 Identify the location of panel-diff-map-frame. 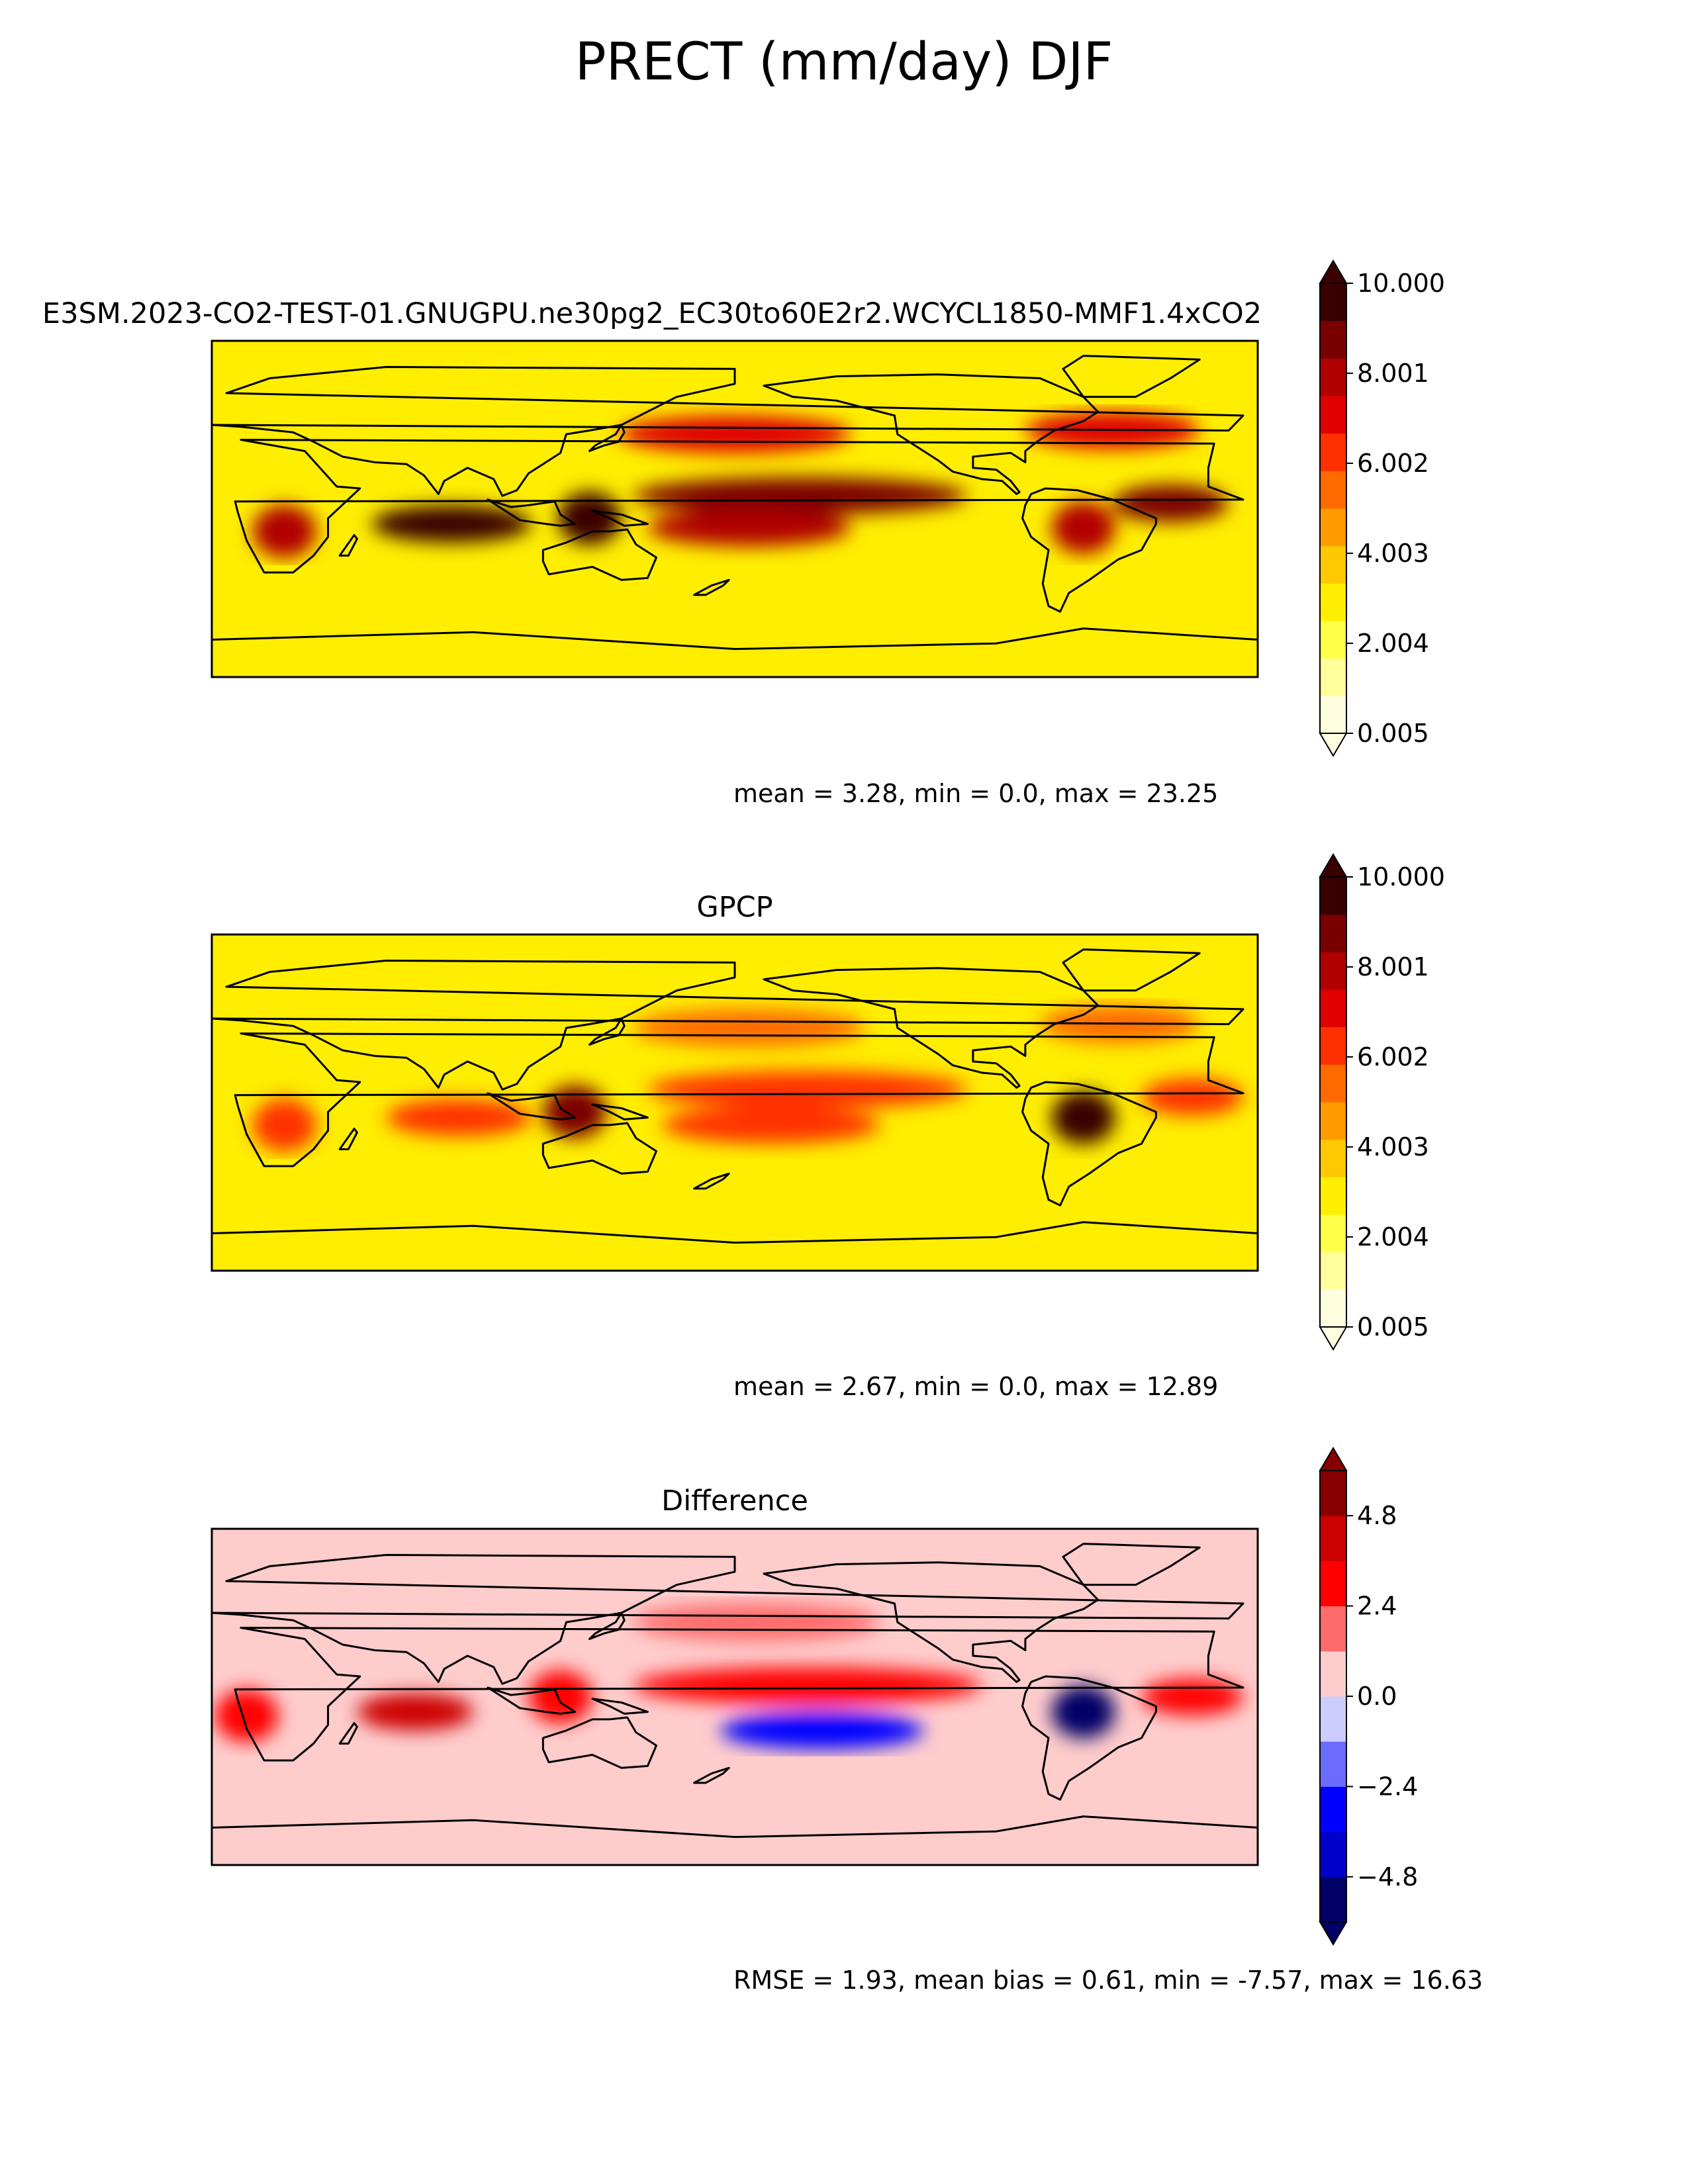
(735, 1696).